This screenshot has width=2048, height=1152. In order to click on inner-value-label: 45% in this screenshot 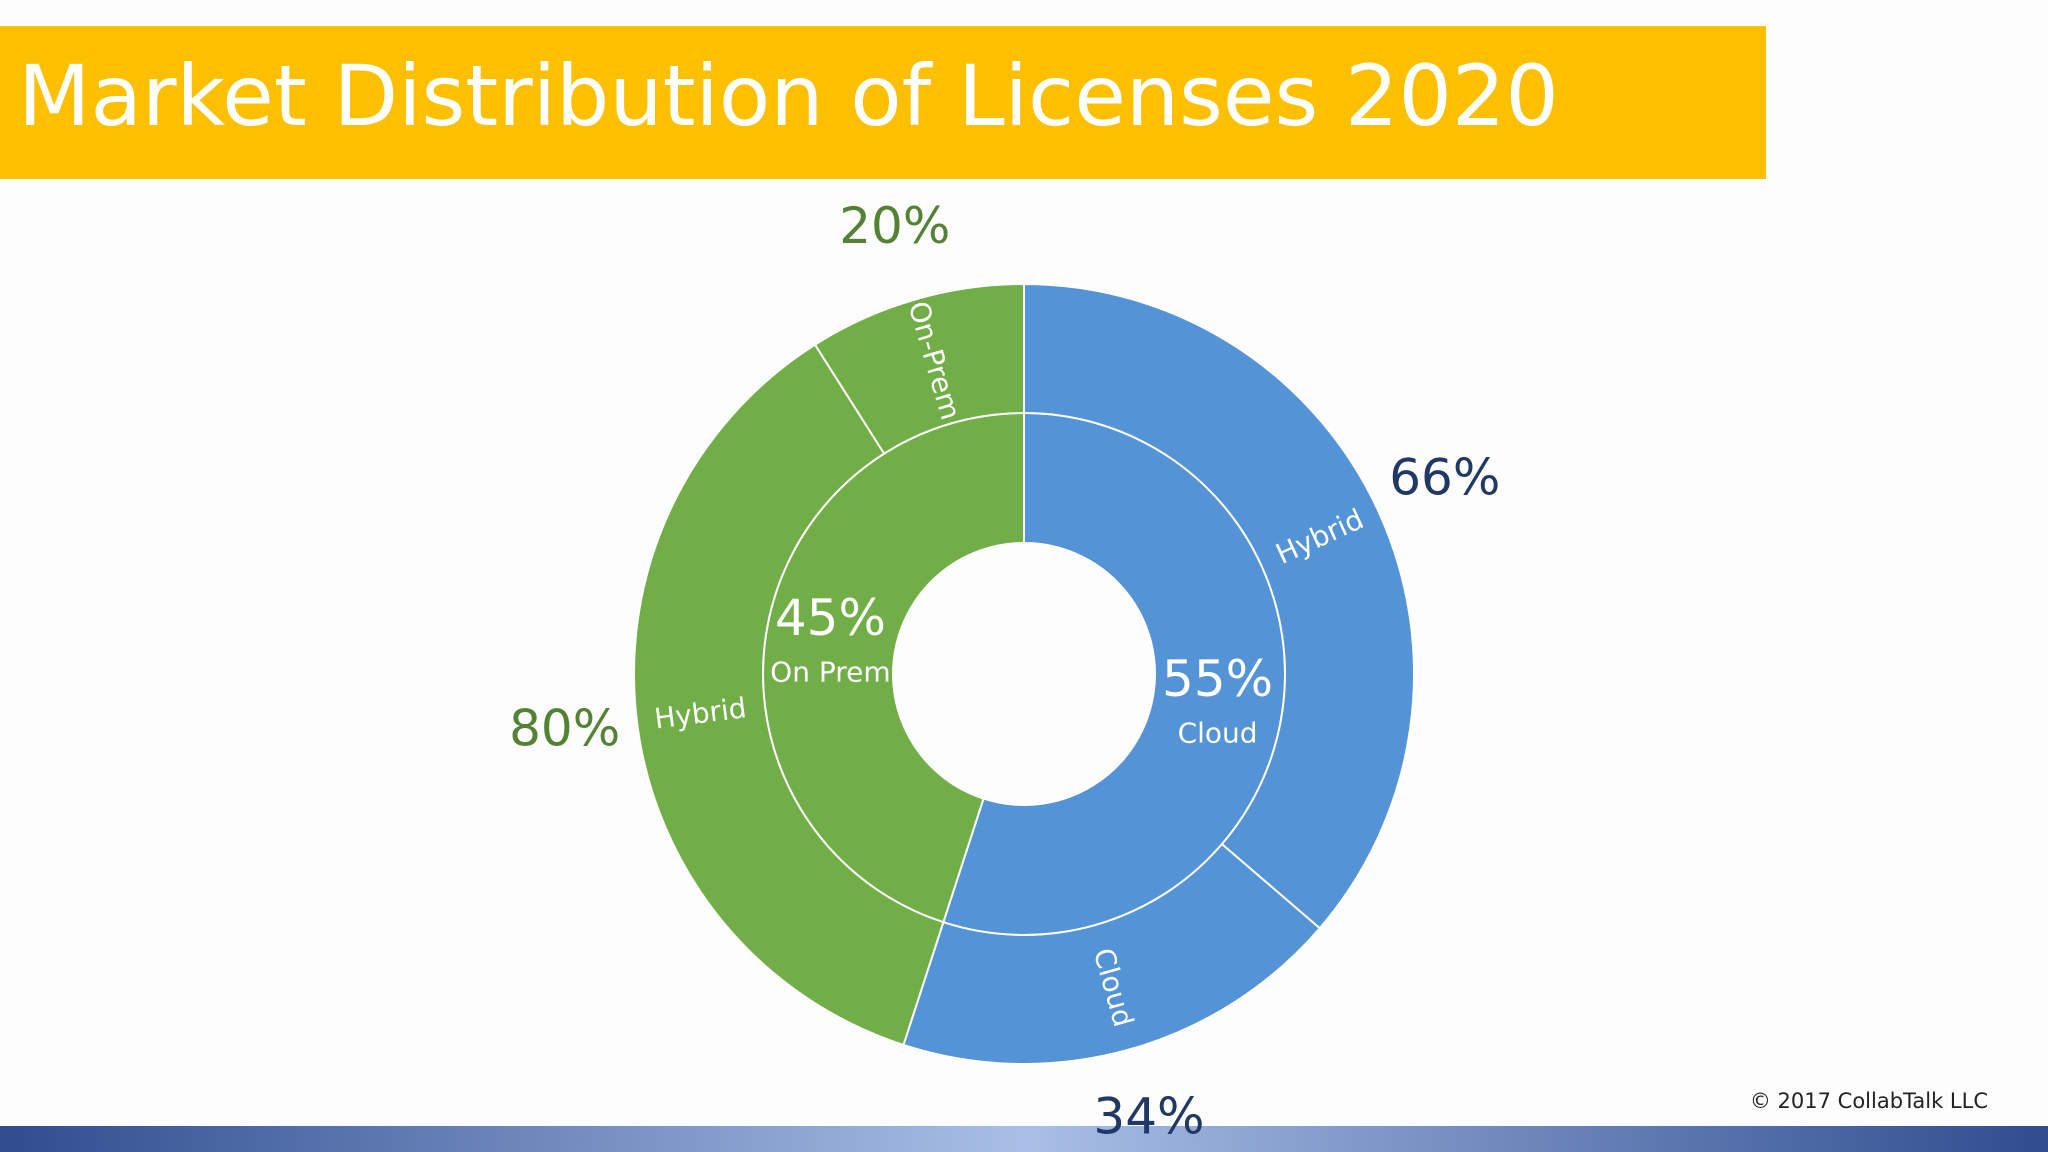, I will do `click(830, 618)`.